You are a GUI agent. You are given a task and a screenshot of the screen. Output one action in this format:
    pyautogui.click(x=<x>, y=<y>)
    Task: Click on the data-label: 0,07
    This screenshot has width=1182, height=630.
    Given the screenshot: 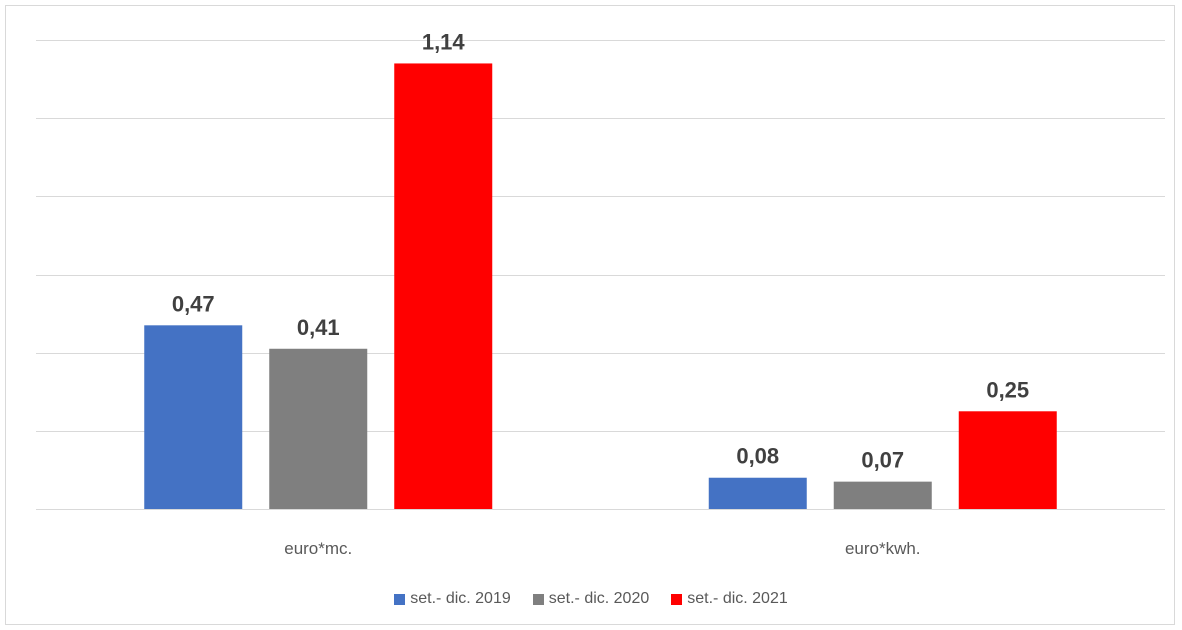 What is the action you would take?
    pyautogui.click(x=882, y=460)
    